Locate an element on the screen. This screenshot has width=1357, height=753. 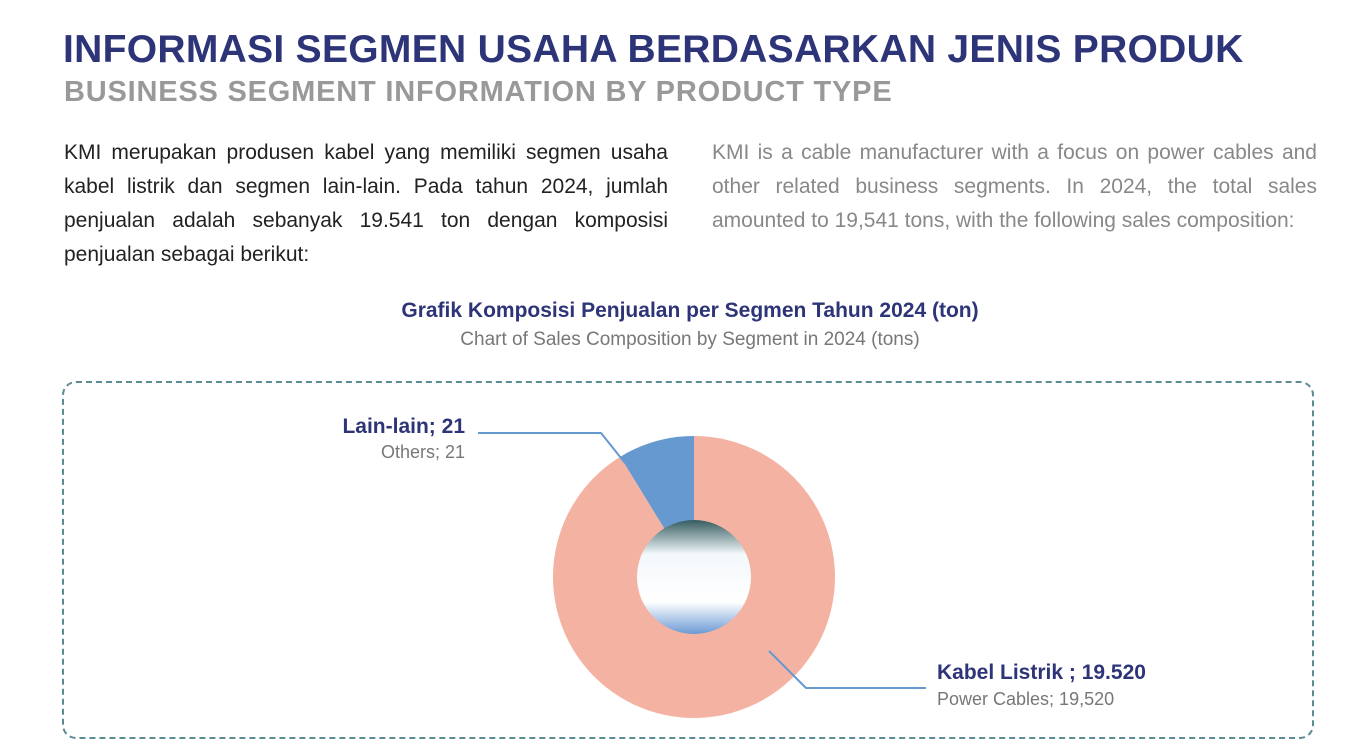
donut-hole is located at coordinates (694, 577).